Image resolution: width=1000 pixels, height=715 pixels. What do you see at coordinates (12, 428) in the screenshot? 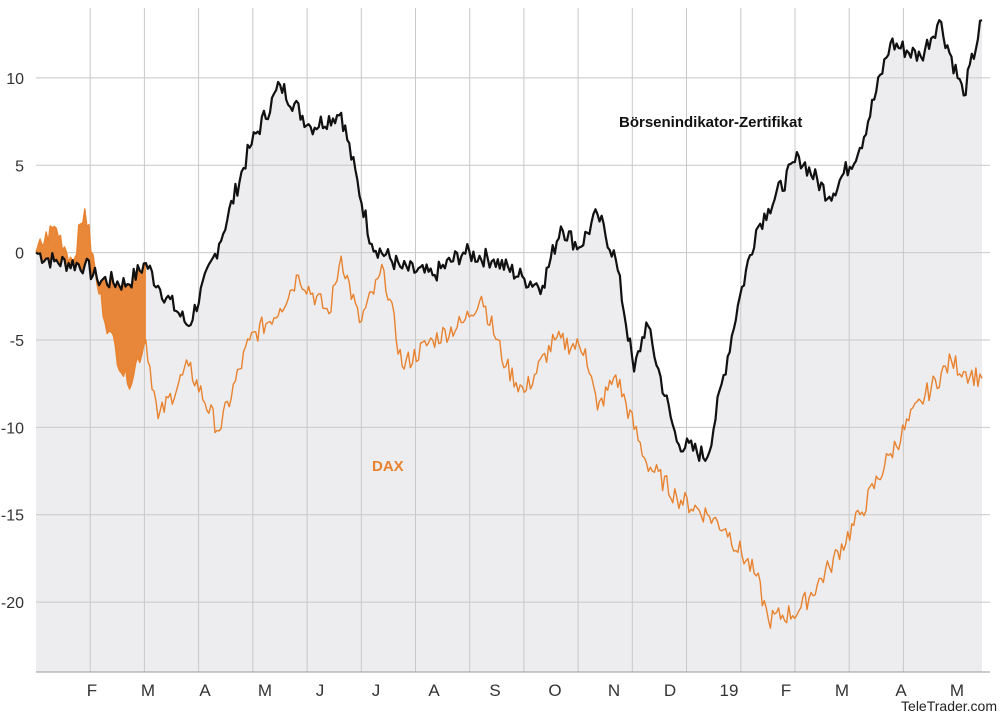
I see `y-tick-label: -10` at bounding box center [12, 428].